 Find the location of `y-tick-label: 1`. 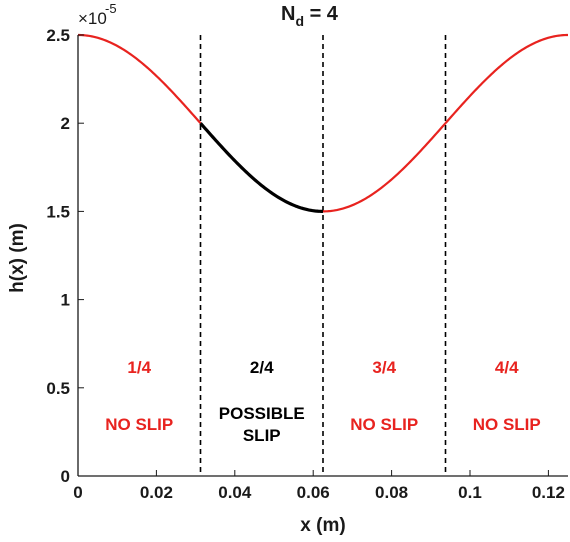

y-tick-label: 1 is located at coordinates (65, 300).